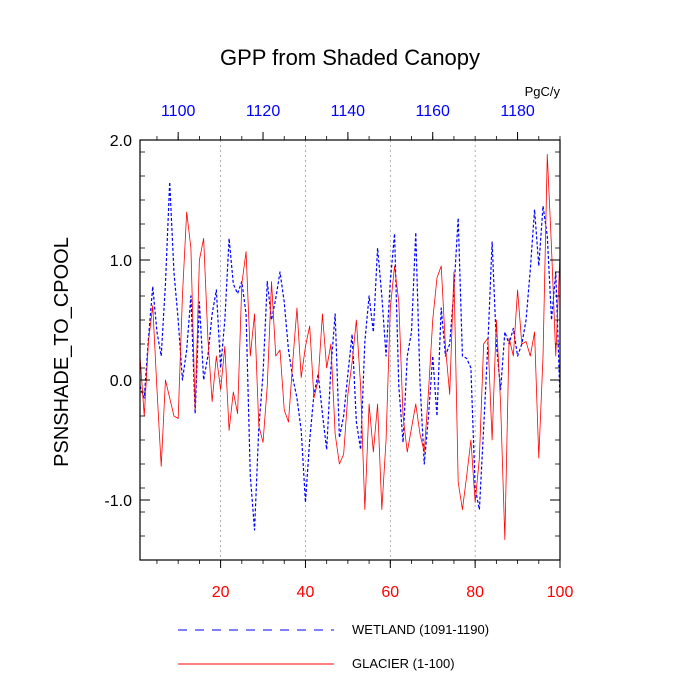 The image size is (700, 700). Describe the element at coordinates (543, 91) in the screenshot. I see `top-axis-units: PgC/y` at that location.